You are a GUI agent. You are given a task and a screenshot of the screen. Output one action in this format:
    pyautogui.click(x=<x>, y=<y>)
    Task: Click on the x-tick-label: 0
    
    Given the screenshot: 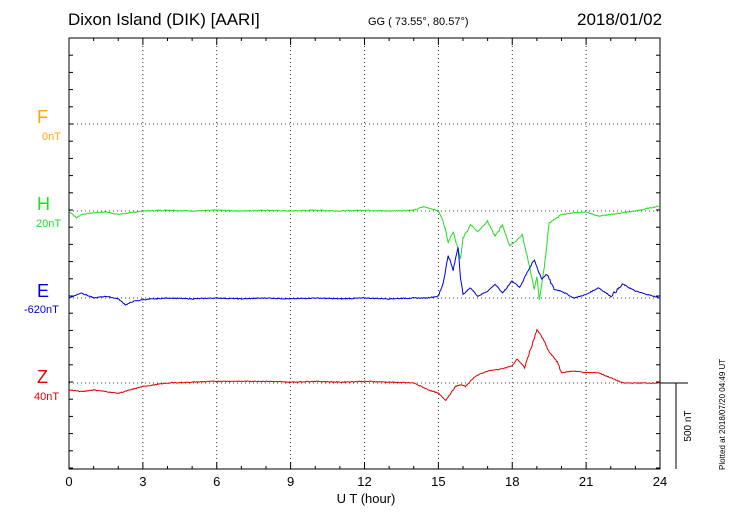 What is the action you would take?
    pyautogui.click(x=68, y=481)
    